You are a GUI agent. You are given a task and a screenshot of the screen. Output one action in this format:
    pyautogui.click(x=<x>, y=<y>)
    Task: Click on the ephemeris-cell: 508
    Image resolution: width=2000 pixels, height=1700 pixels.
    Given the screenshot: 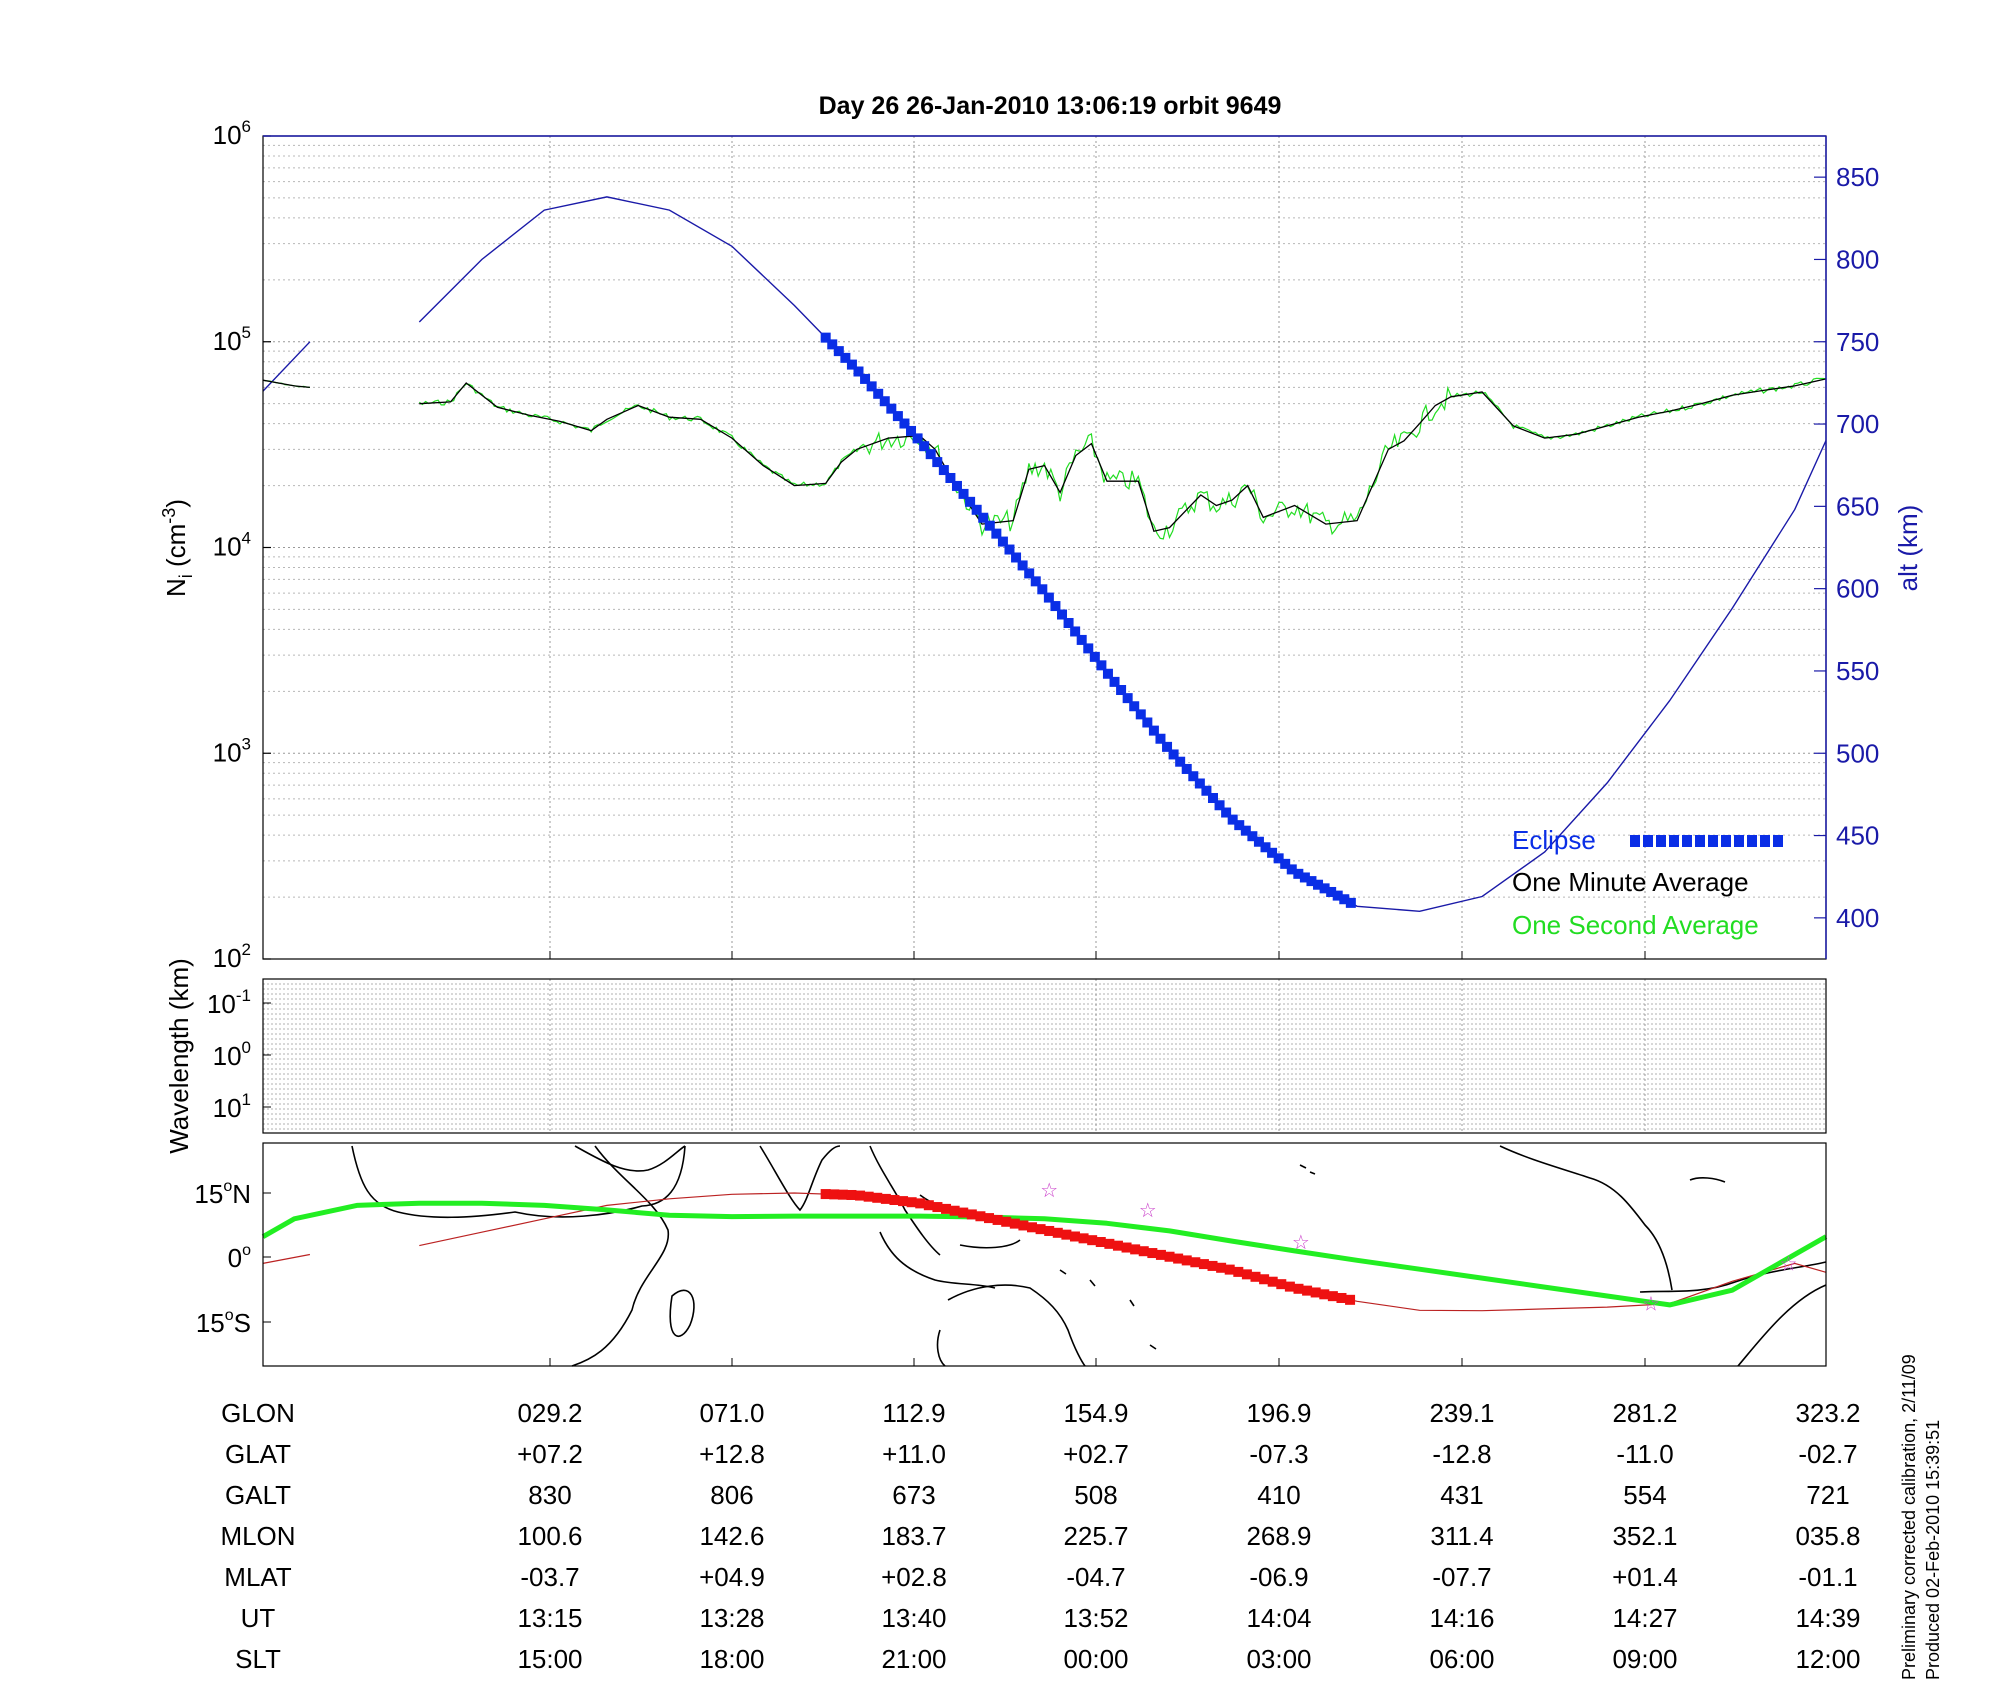 What is the action you would take?
    pyautogui.click(x=1095, y=1495)
    